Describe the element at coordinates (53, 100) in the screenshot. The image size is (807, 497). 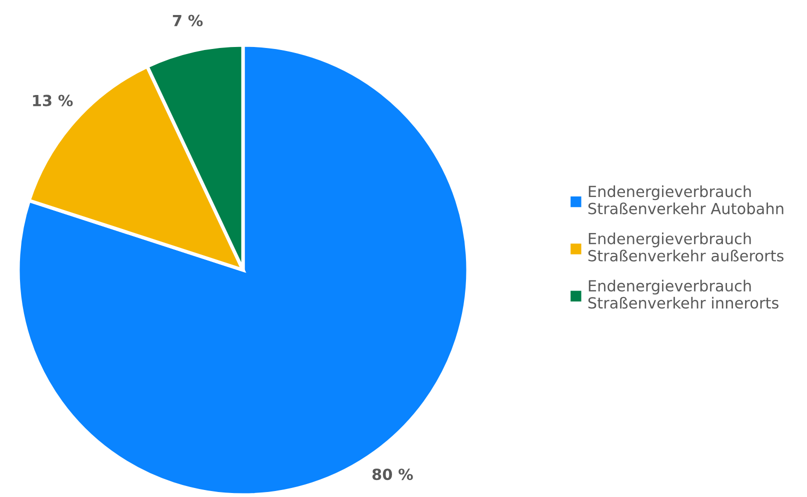
I see `data-label: 13 %` at that location.